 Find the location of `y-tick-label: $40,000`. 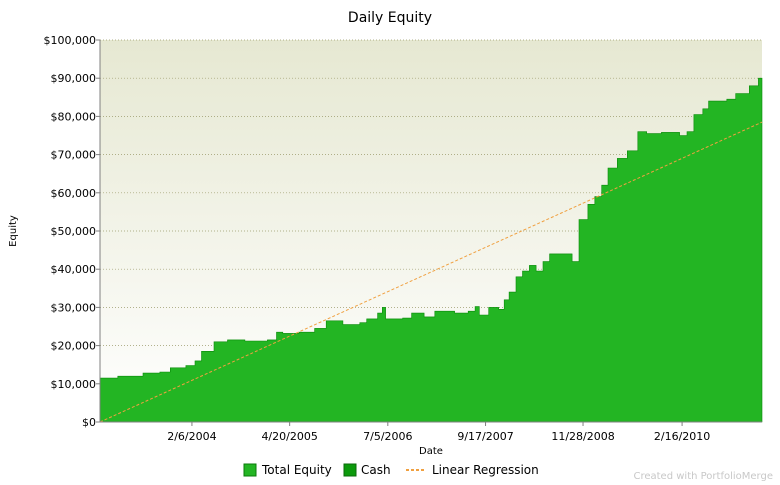

y-tick-label: $40,000 is located at coordinates (74, 269).